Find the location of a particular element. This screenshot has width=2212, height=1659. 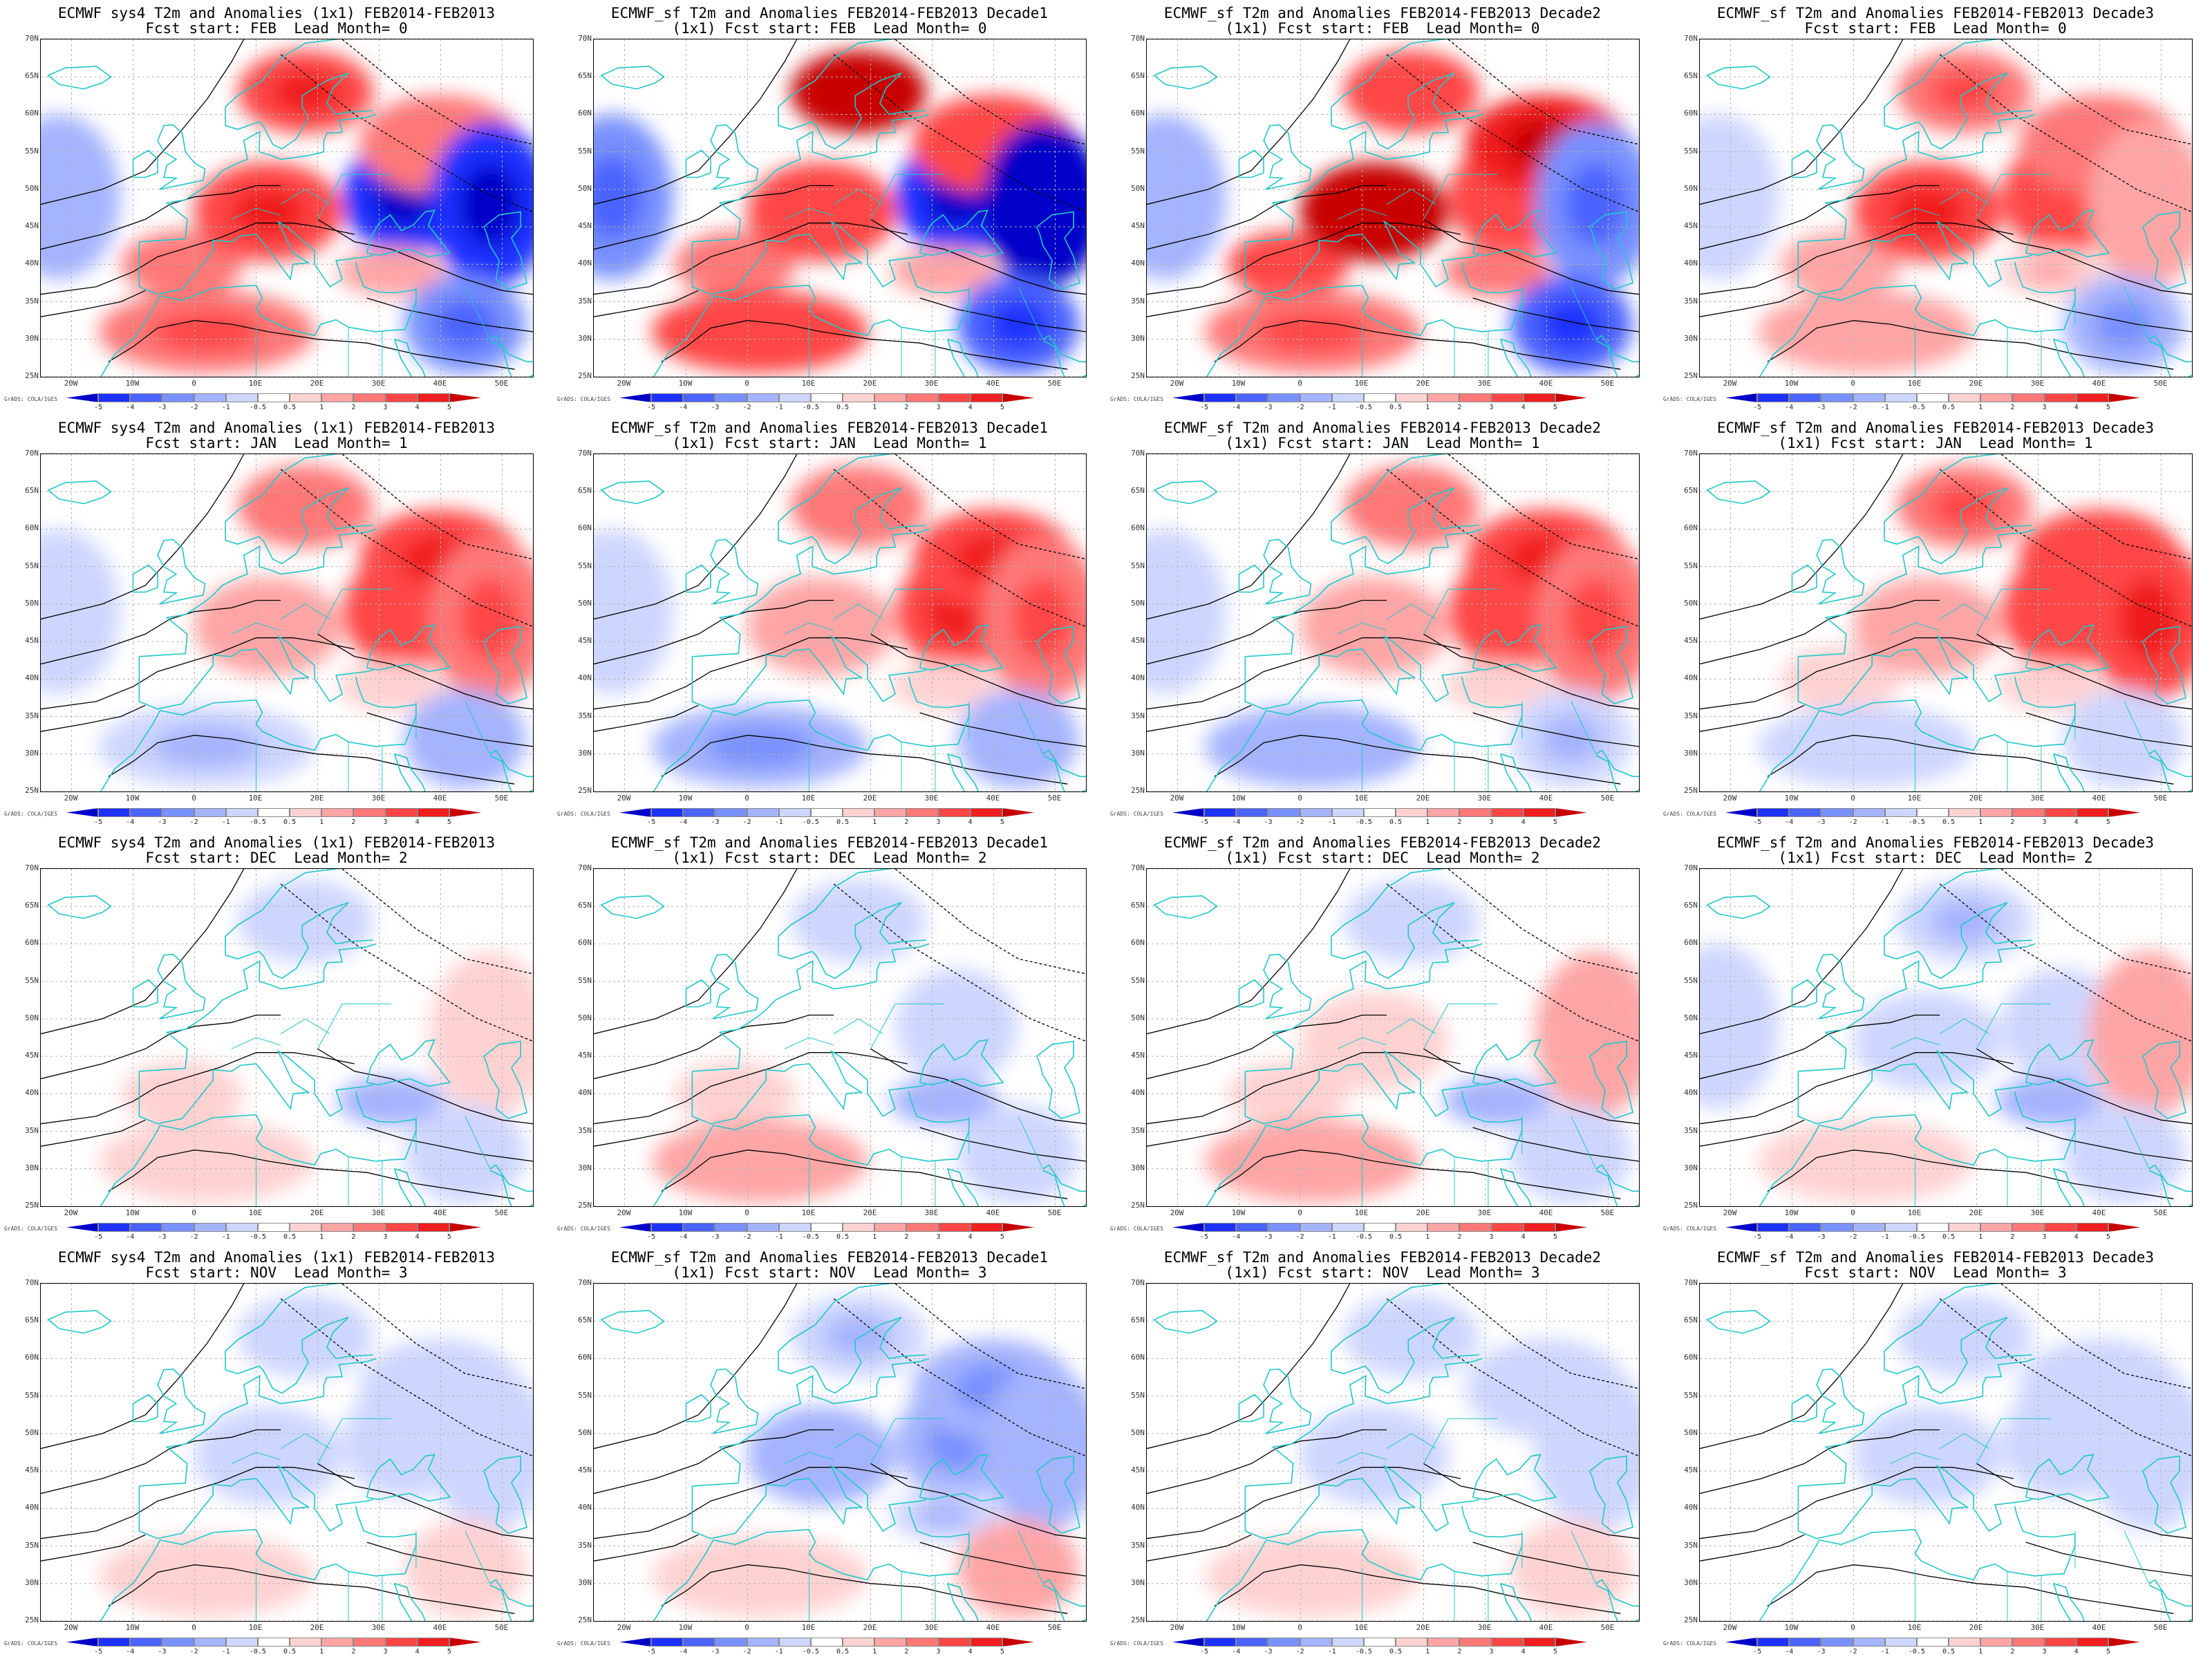

anomaly-core-russia is located at coordinates (490, 619).